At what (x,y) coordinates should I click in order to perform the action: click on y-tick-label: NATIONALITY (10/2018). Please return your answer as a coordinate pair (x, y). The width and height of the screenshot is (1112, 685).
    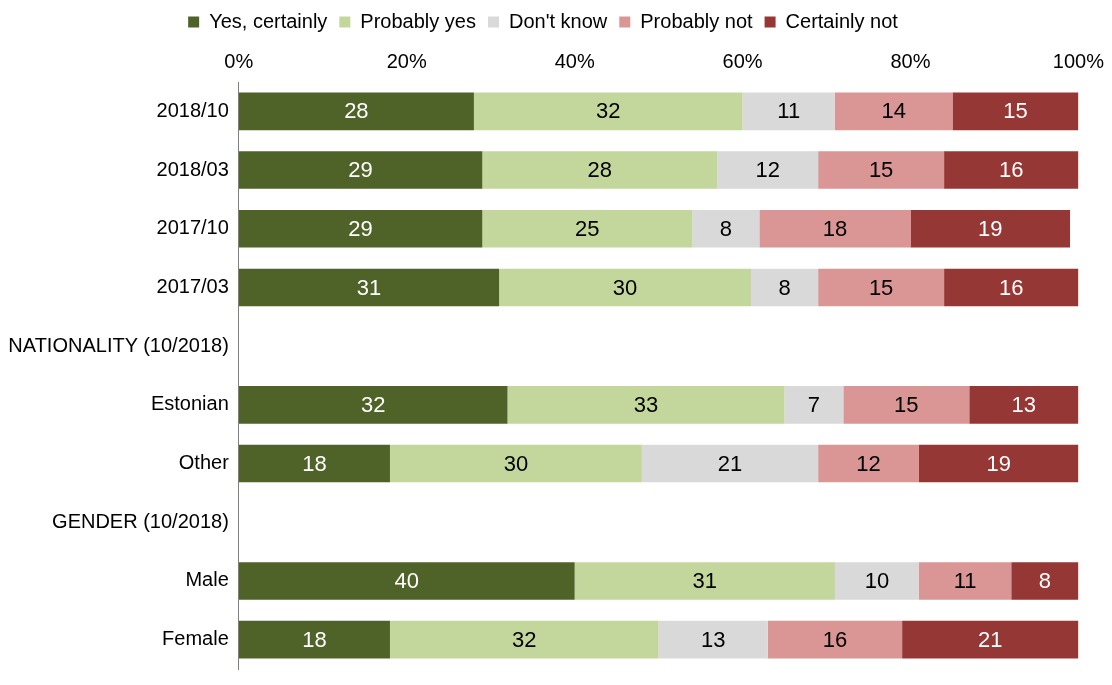
    Looking at the image, I should click on (118, 344).